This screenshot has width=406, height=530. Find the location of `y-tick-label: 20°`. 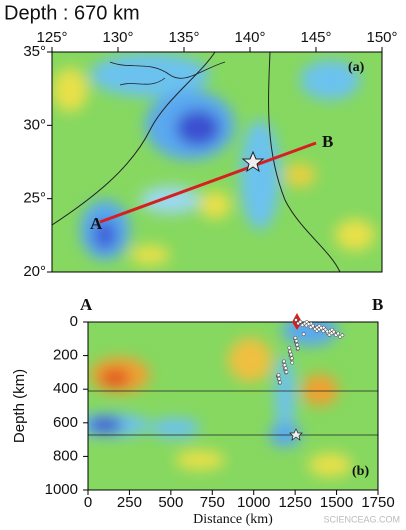

y-tick-label: 20° is located at coordinates (34, 271).